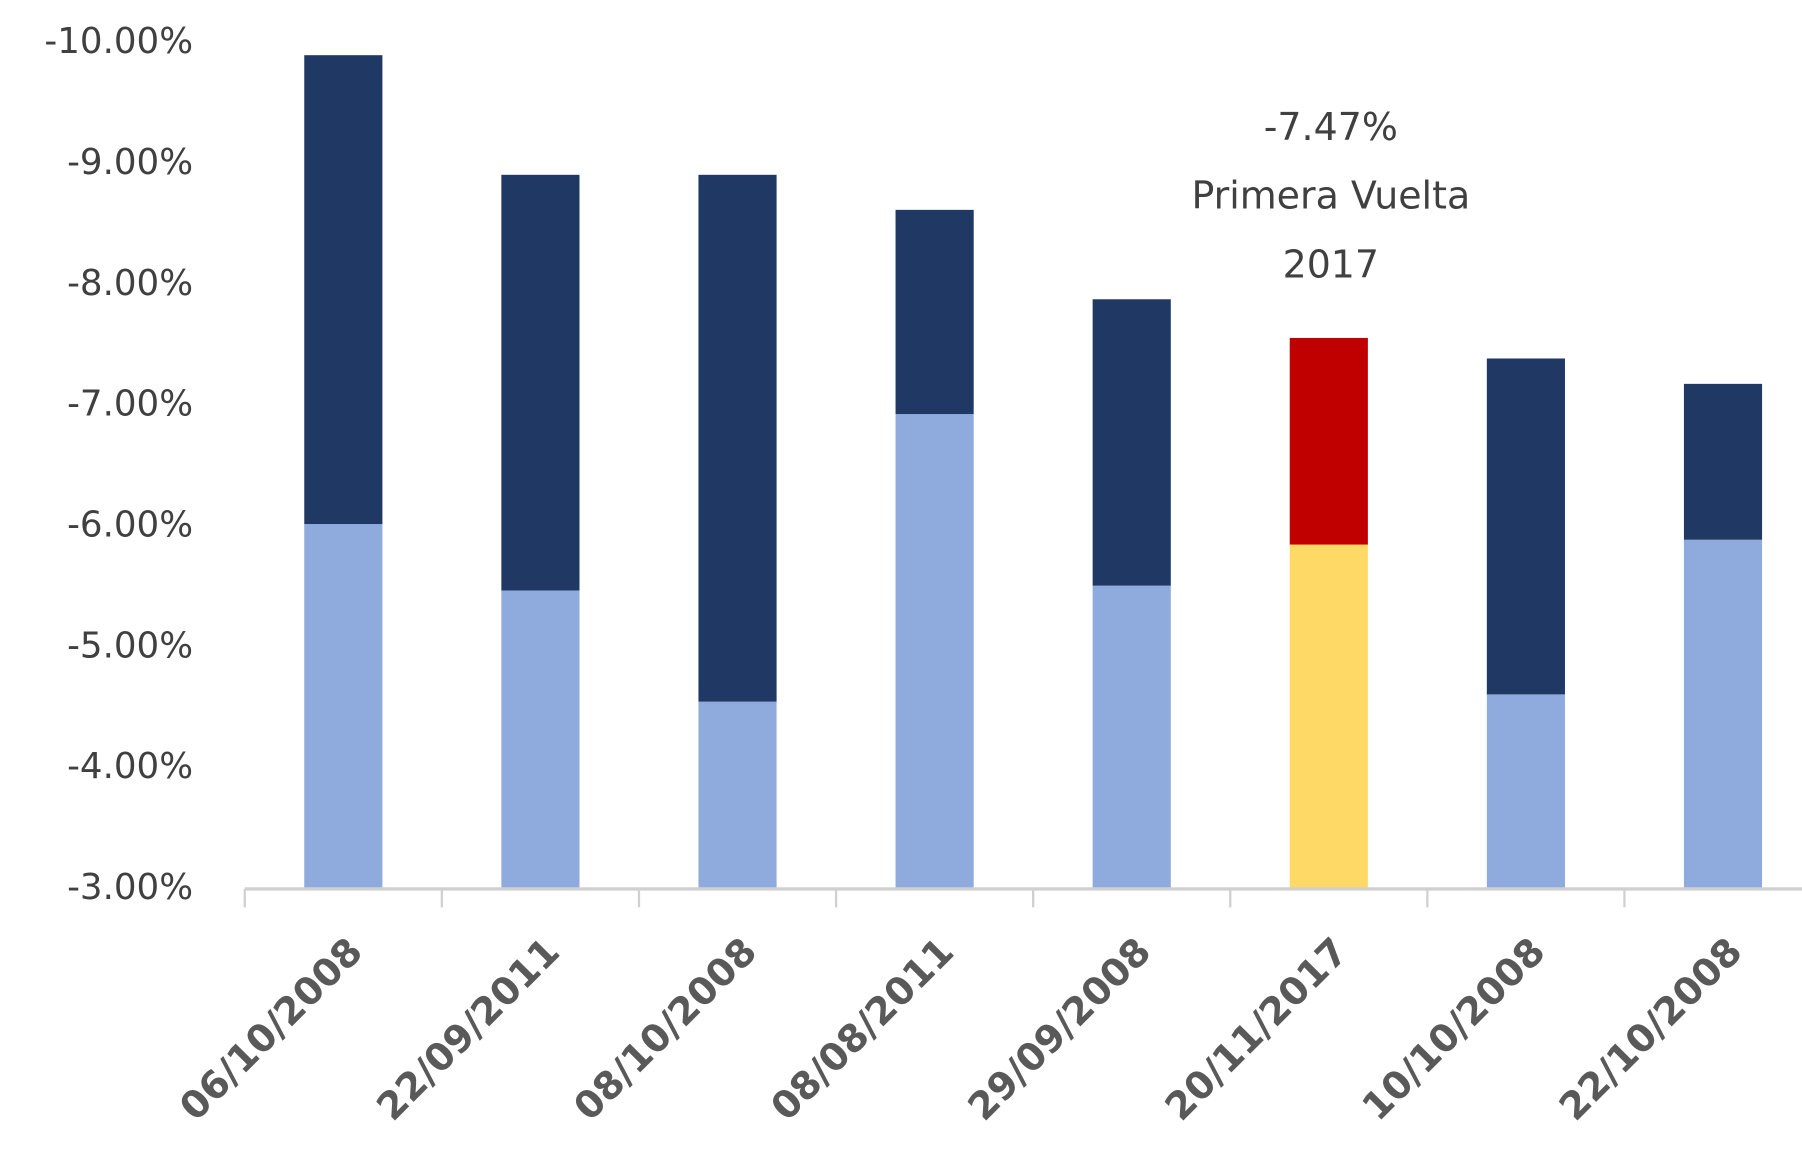 This screenshot has width=1802, height=1155. I want to click on x-tick-label: 08/10/2008, so click(665, 1029).